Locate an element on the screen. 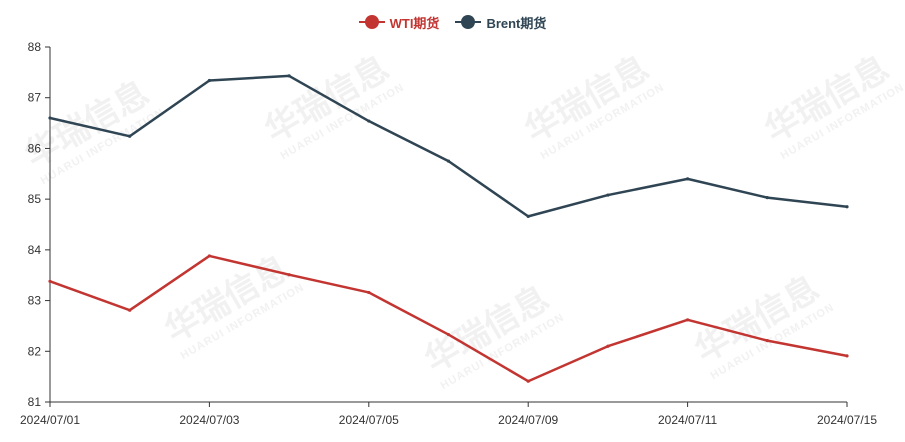 The width and height of the screenshot is (905, 442). y-tick-label: 87 is located at coordinates (35, 98).